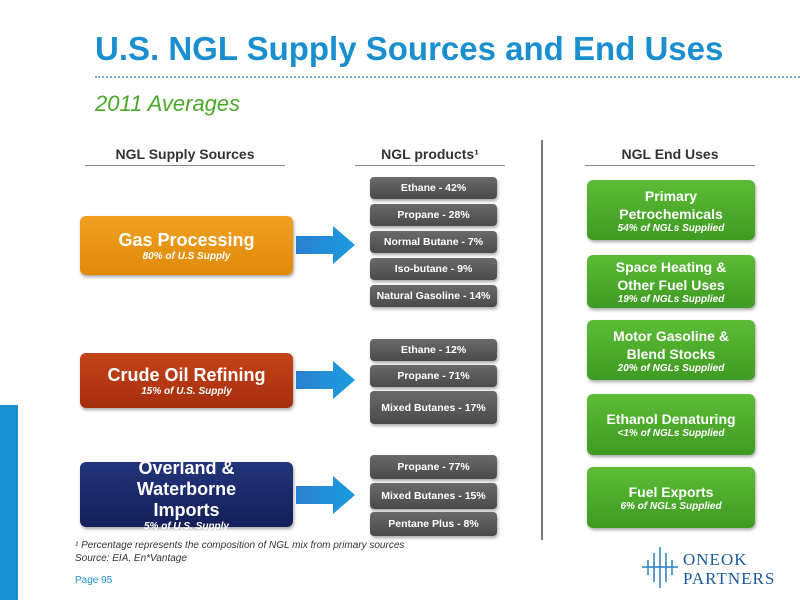 This screenshot has height=600, width=800. What do you see at coordinates (729, 578) in the screenshot?
I see `logo-text: PARTNERS` at bounding box center [729, 578].